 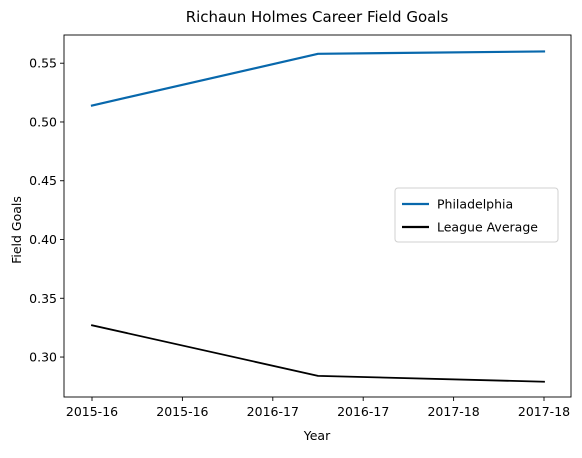 I want to click on y-axis-label: Field Goals, so click(x=16, y=230).